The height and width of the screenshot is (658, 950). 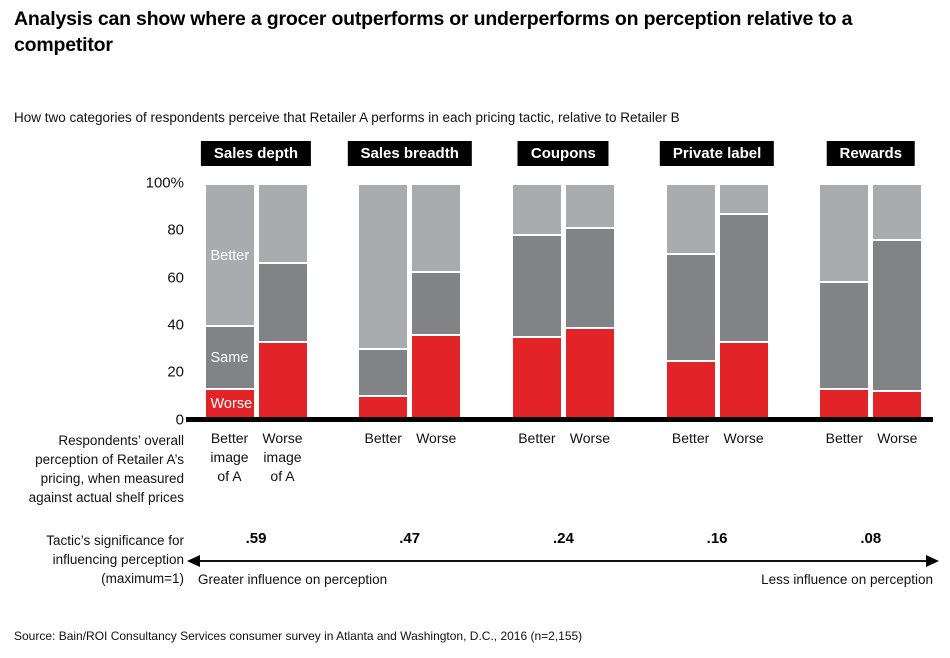 What do you see at coordinates (175, 372) in the screenshot?
I see `y-axis-tick-label: 20` at bounding box center [175, 372].